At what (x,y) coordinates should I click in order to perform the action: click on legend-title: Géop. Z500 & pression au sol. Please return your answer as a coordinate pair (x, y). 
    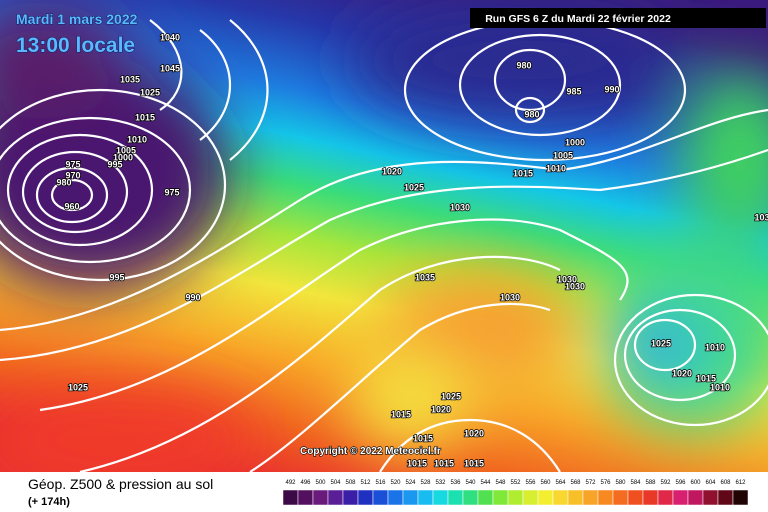
    Looking at the image, I should click on (120, 484).